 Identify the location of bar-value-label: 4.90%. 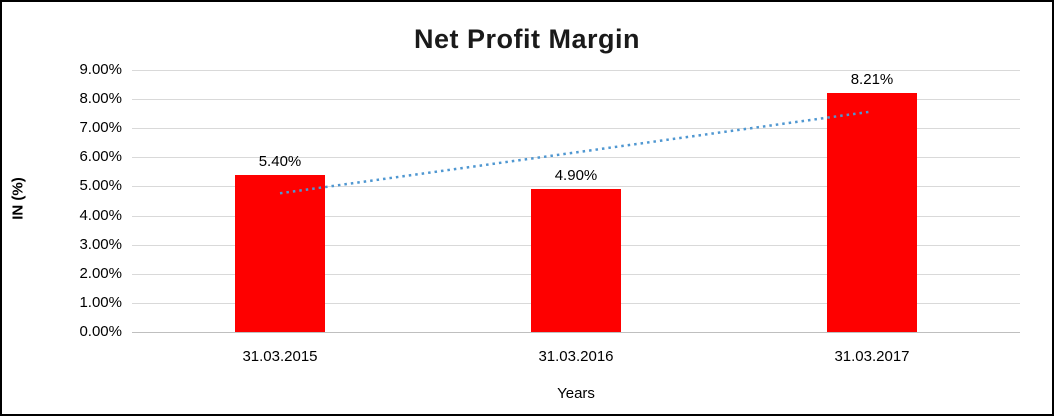
(576, 176).